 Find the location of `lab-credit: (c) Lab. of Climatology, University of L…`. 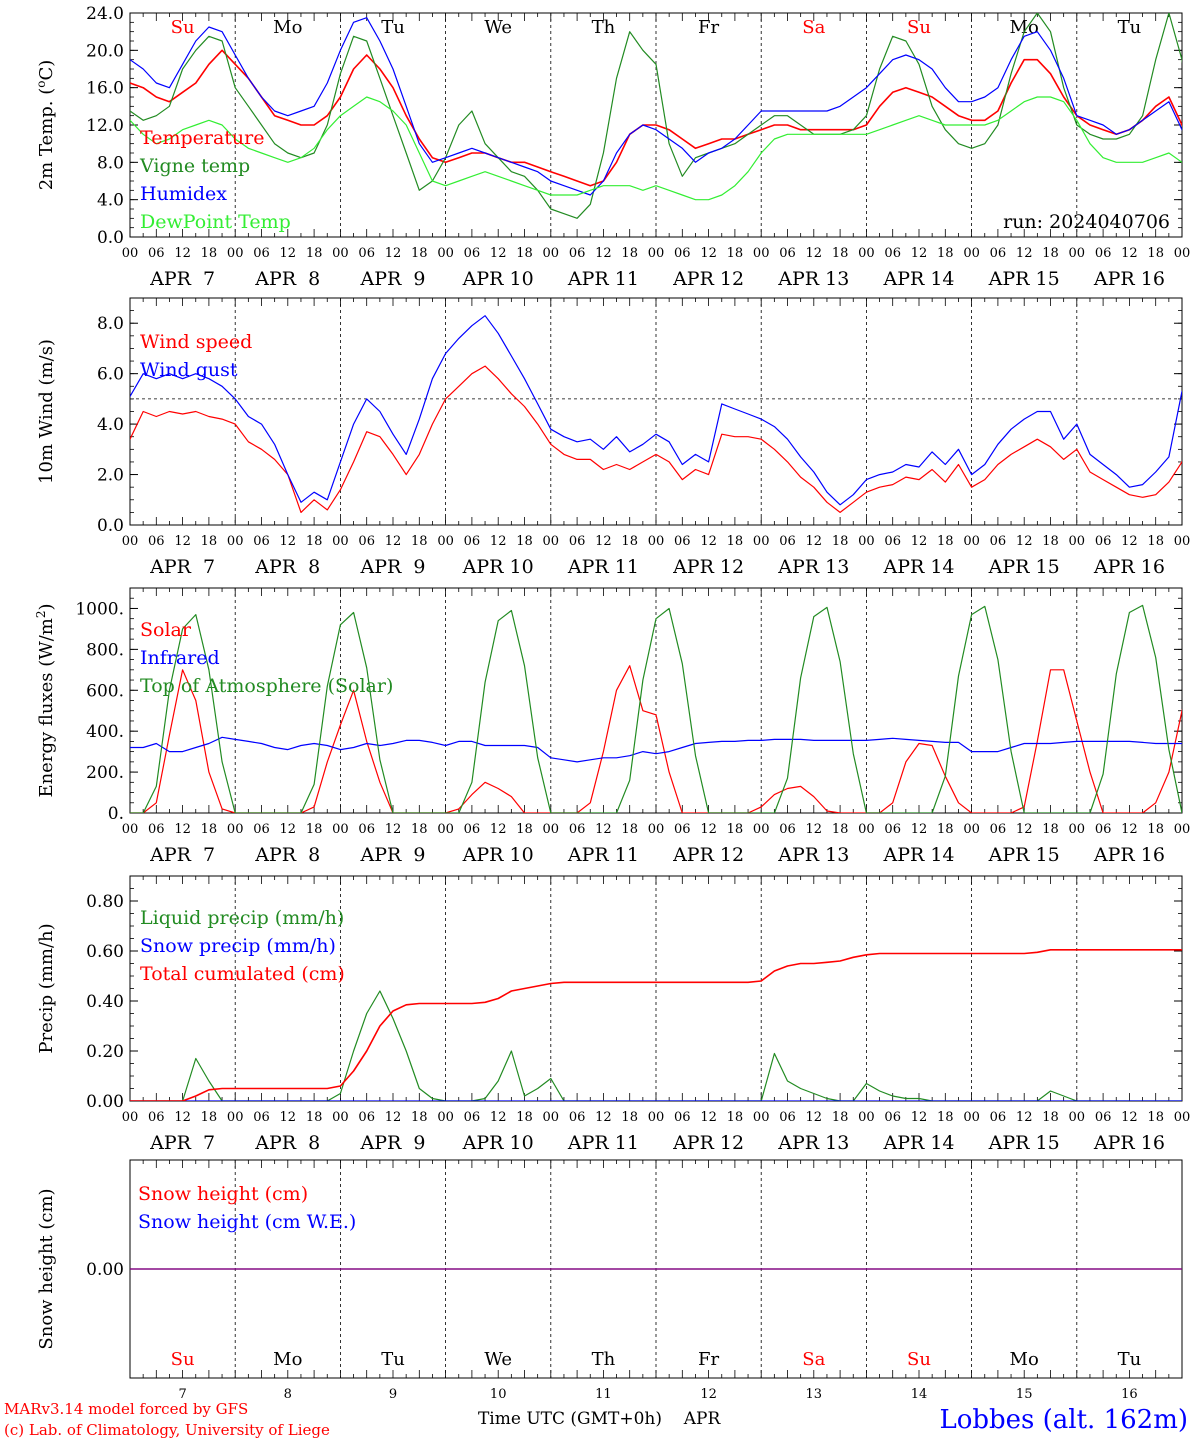

lab-credit: (c) Lab. of Climatology, University of L… is located at coordinates (167, 1430).